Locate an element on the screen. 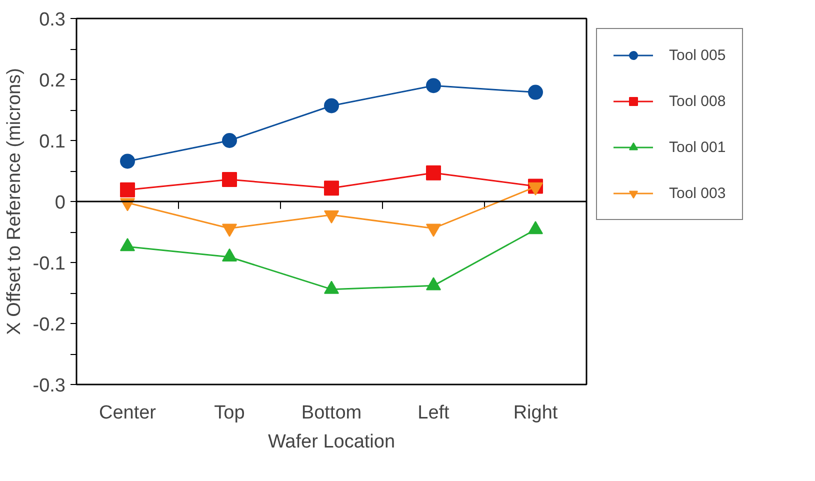  x-tick-label: Bottom is located at coordinates (331, 413).